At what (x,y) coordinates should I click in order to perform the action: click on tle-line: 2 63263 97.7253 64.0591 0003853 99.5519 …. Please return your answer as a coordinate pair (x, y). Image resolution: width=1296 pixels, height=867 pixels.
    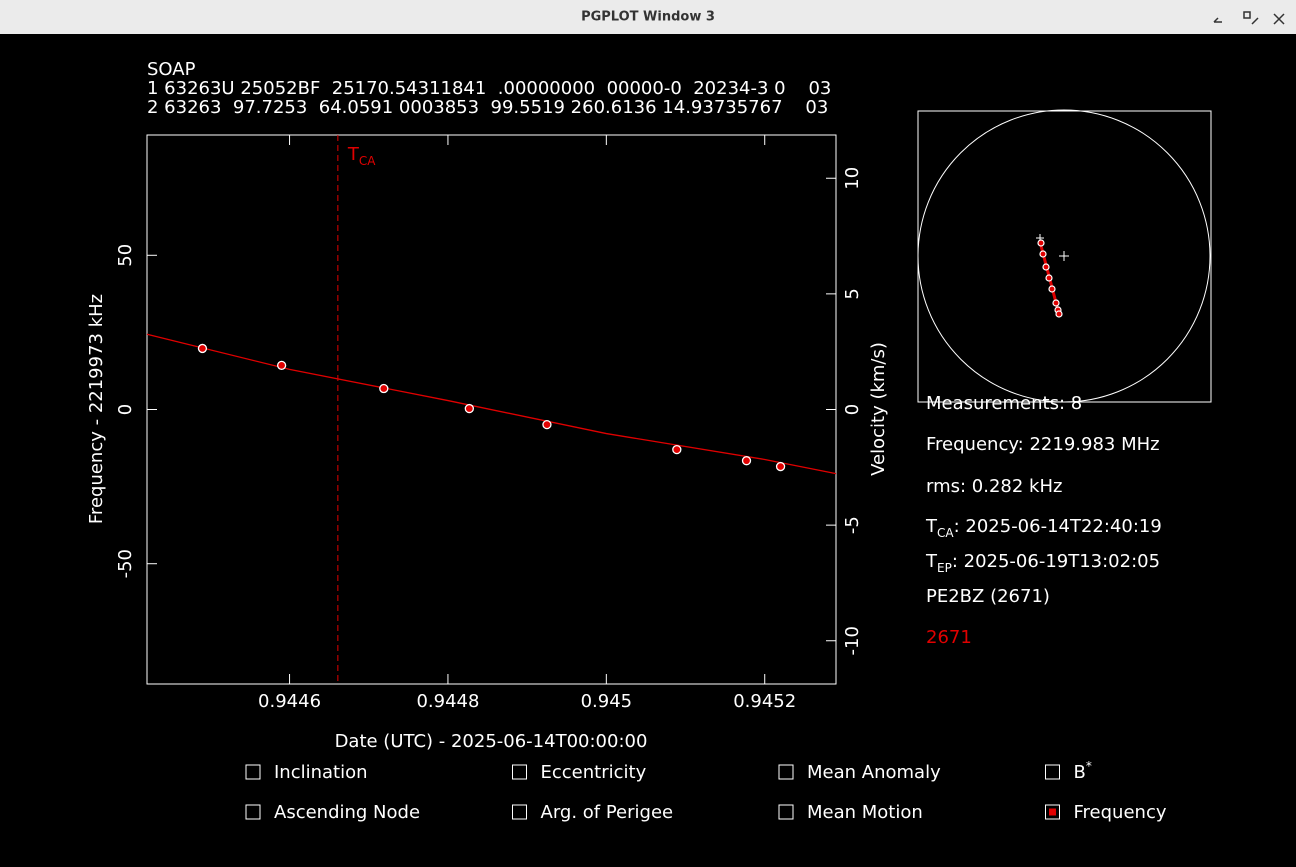
    Looking at the image, I should click on (487, 107).